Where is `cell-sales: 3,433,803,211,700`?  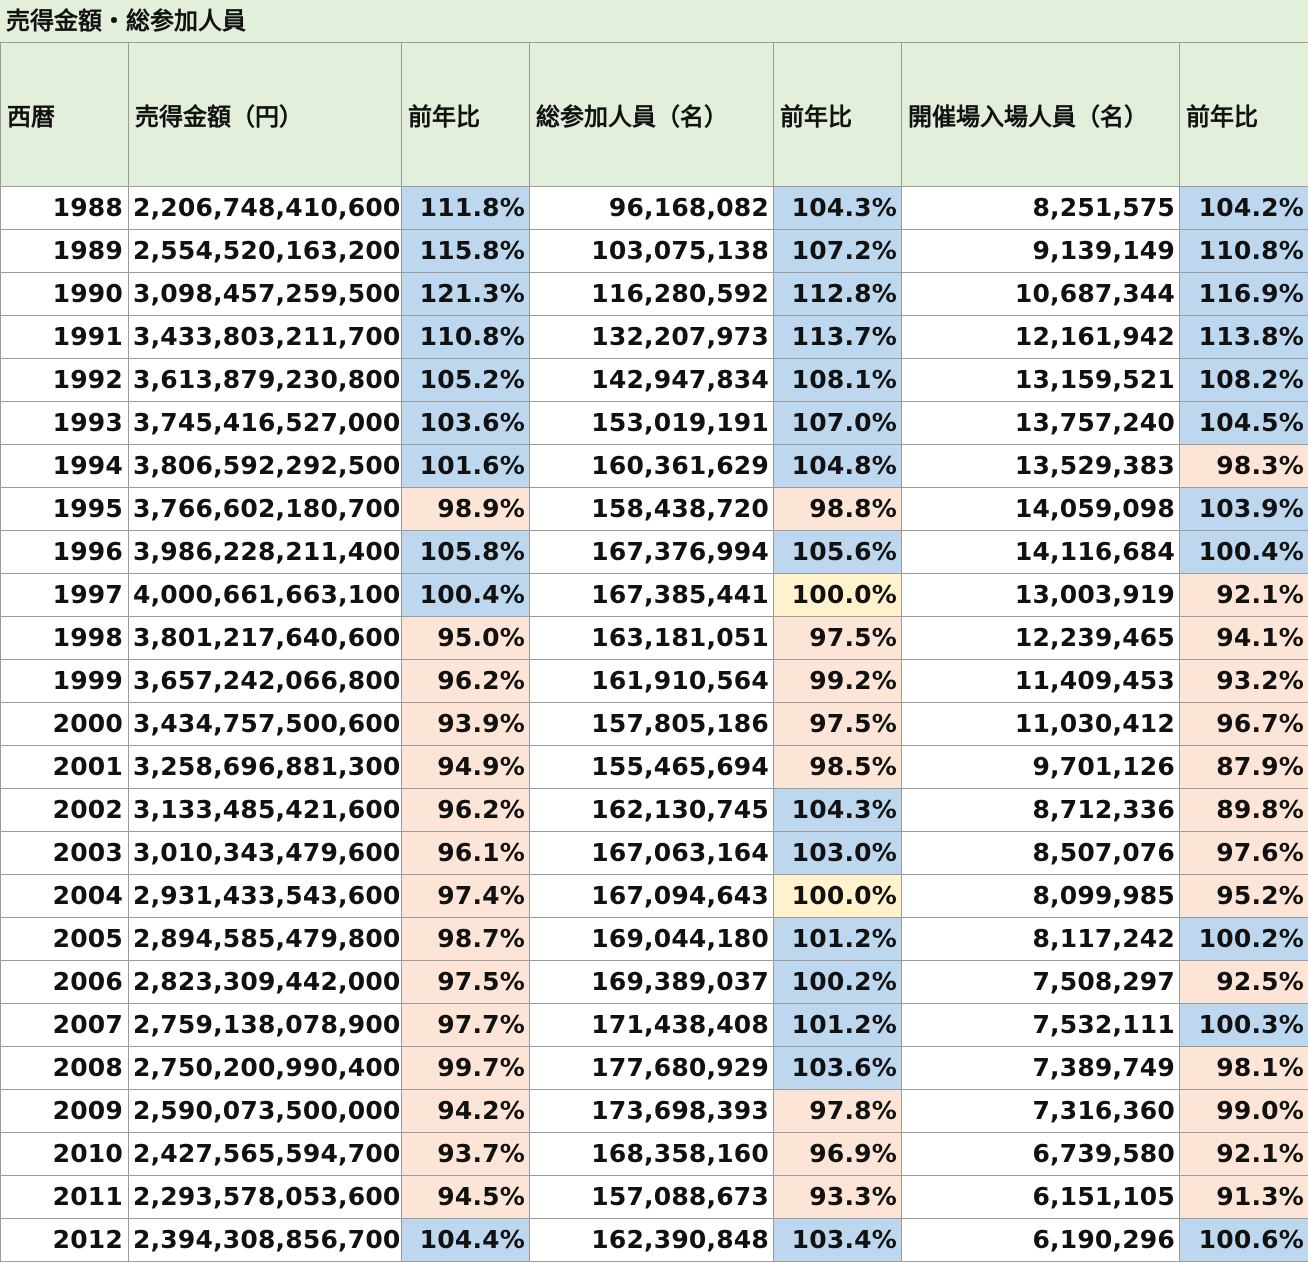
cell-sales: 3,433,803,211,700 is located at coordinates (265, 336).